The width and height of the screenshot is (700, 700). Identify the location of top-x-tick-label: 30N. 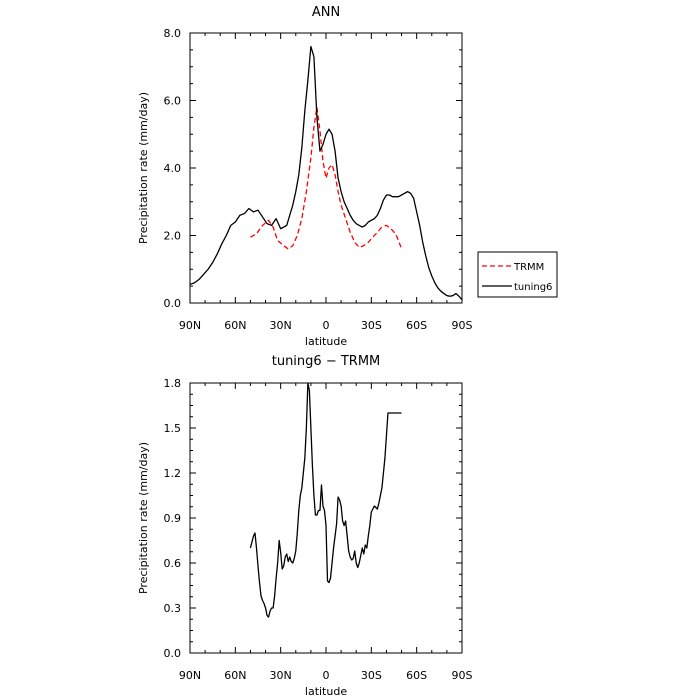
(281, 325).